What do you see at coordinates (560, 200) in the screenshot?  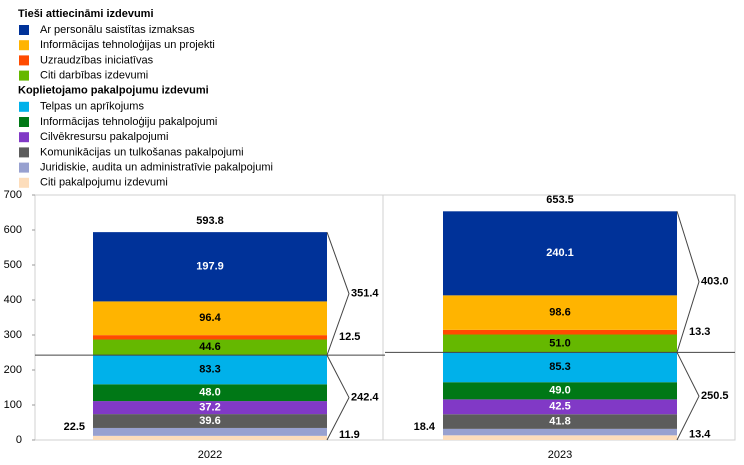 I see `total-label: 653.5` at bounding box center [560, 200].